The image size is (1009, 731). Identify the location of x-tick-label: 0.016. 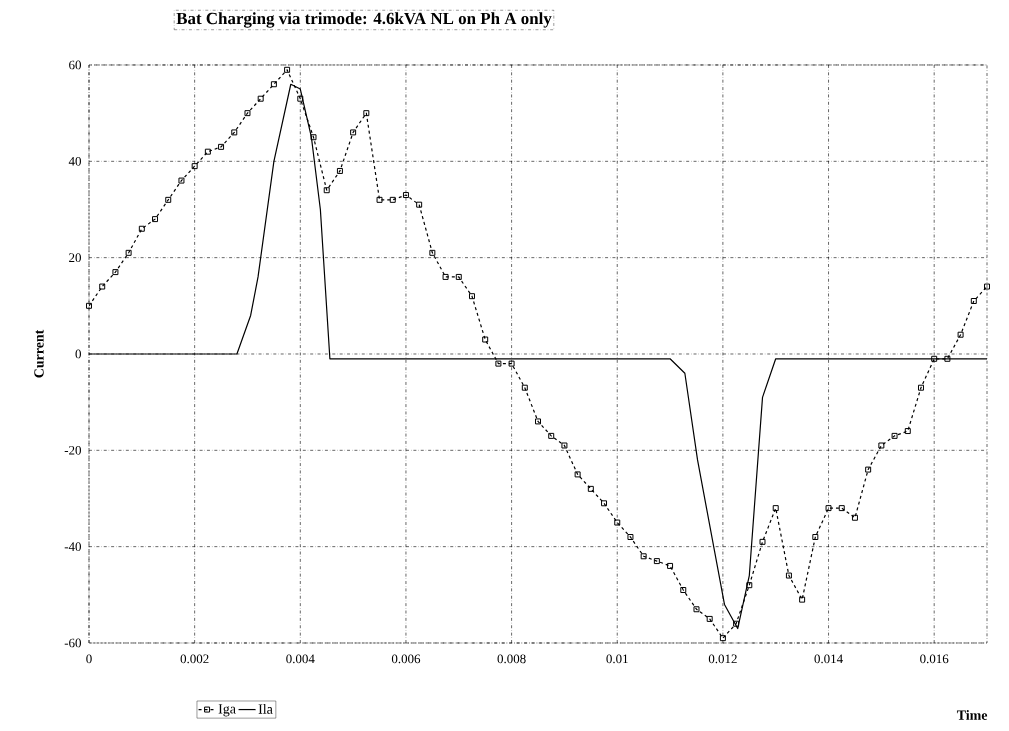
(934, 659).